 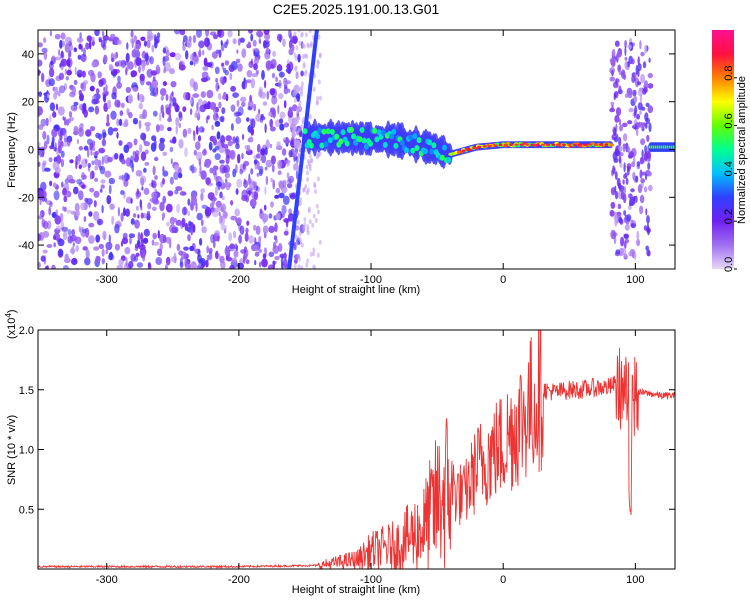 What do you see at coordinates (31, 151) in the screenshot?
I see `y-tick-label: 0` at bounding box center [31, 151].